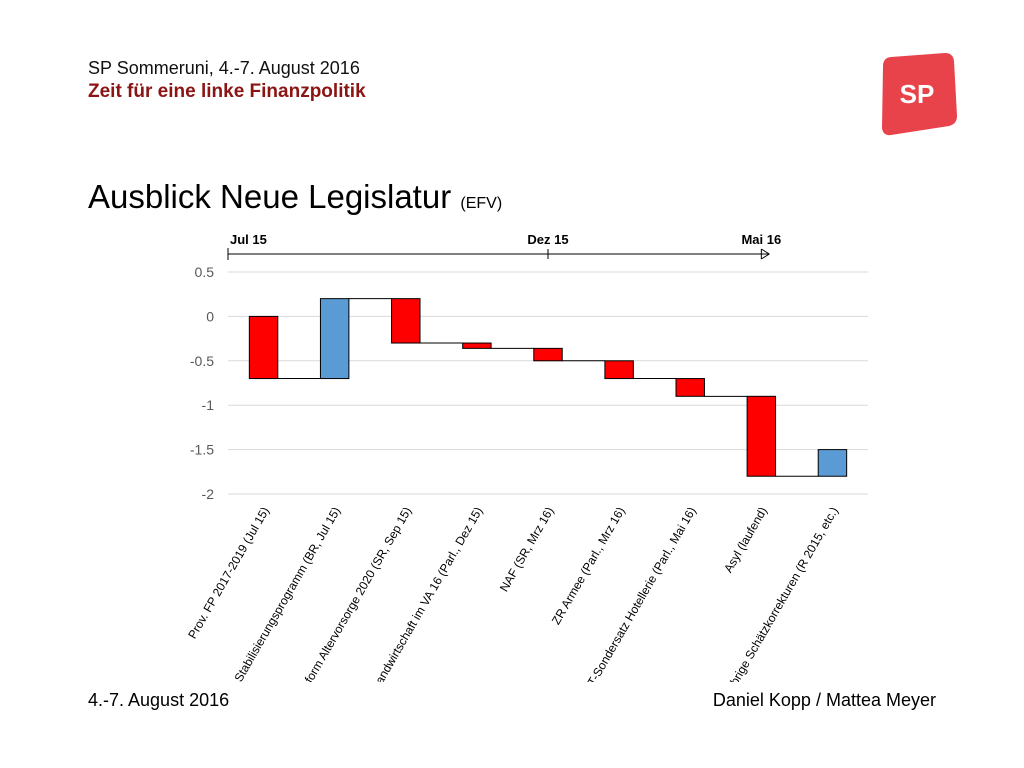 The image size is (1024, 768). I want to click on x-category-label: Übrige Schätzkorrekturen (R 2015, etc.), so click(782, 593).